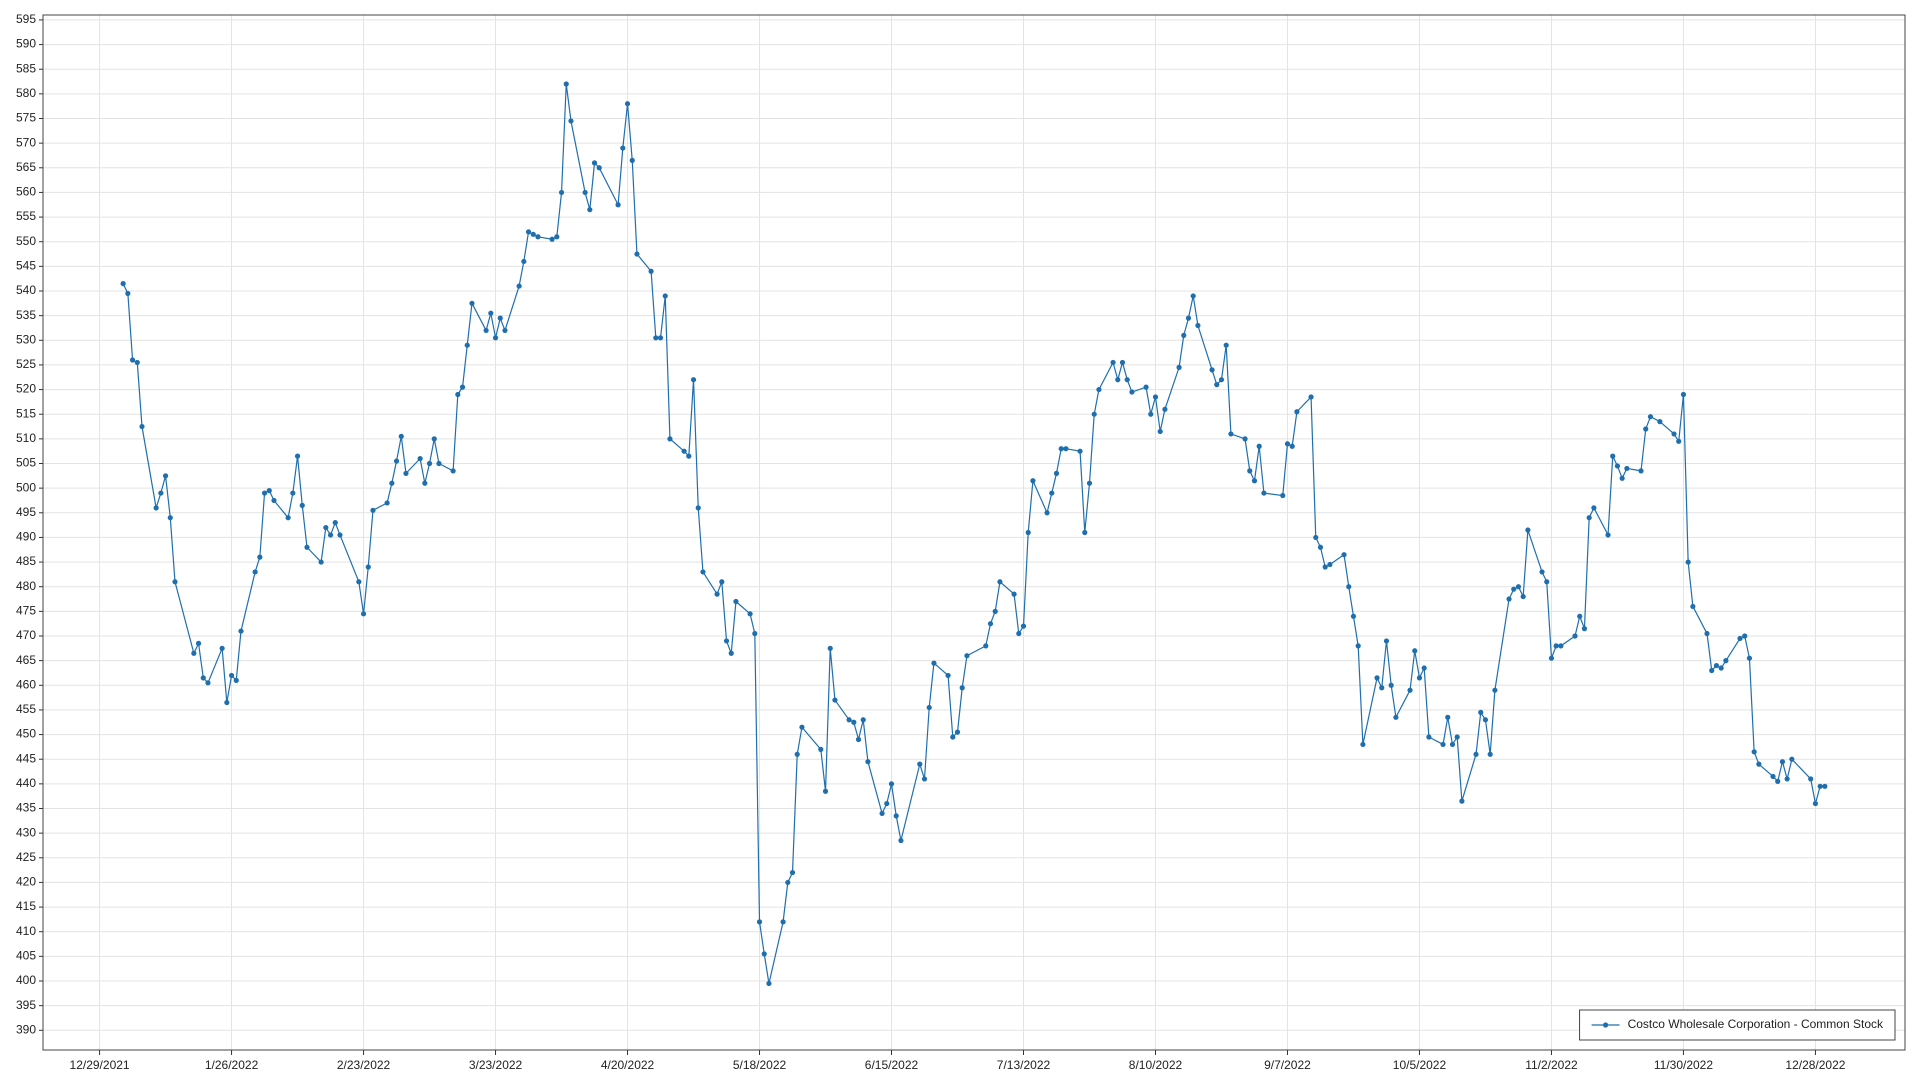 This screenshot has width=1920, height=1080. Describe the element at coordinates (26, 906) in the screenshot. I see `y-tick-label: 415` at that location.